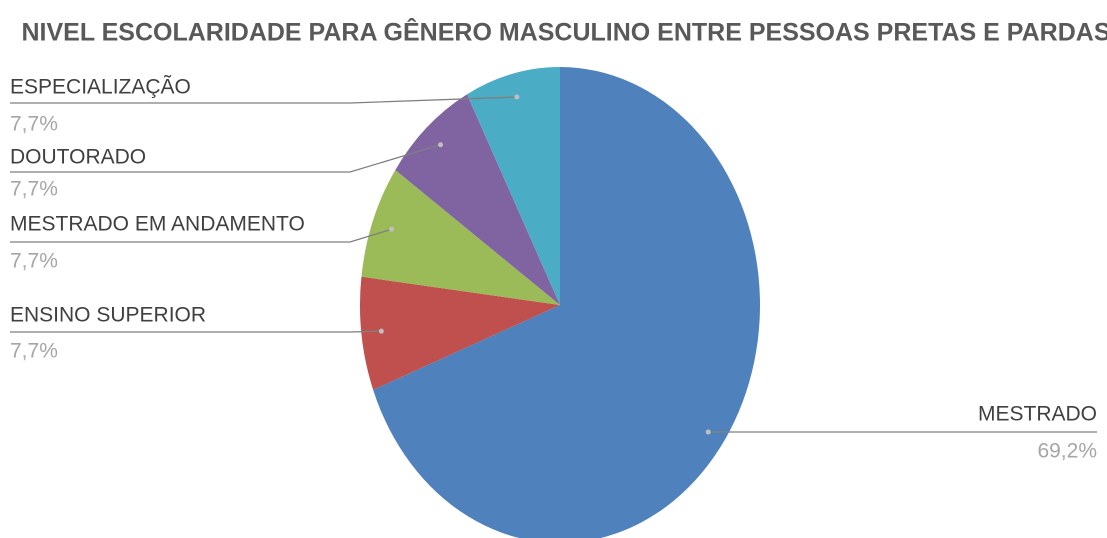 This screenshot has height=538, width=1107. Describe the element at coordinates (1067, 451) in the screenshot. I see `slice-value: 69,2%` at that location.